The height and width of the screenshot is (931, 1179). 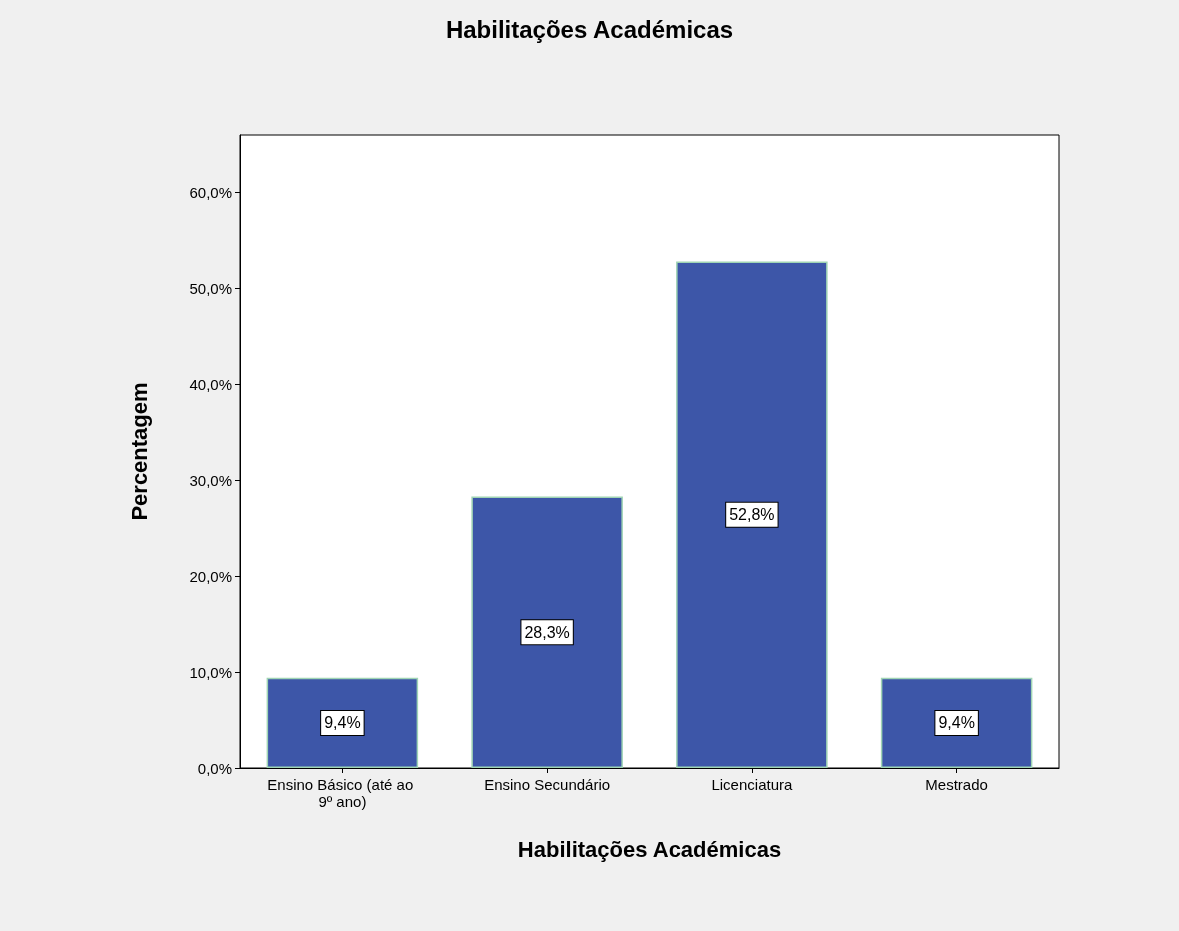 I want to click on x-tick-label: Mestrado, so click(x=956, y=784).